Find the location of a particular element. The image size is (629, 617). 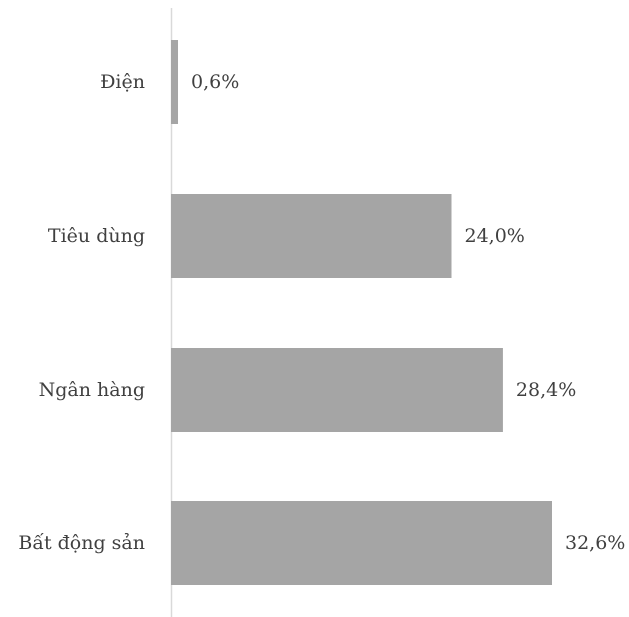

data-label: 0,6% is located at coordinates (215, 82).